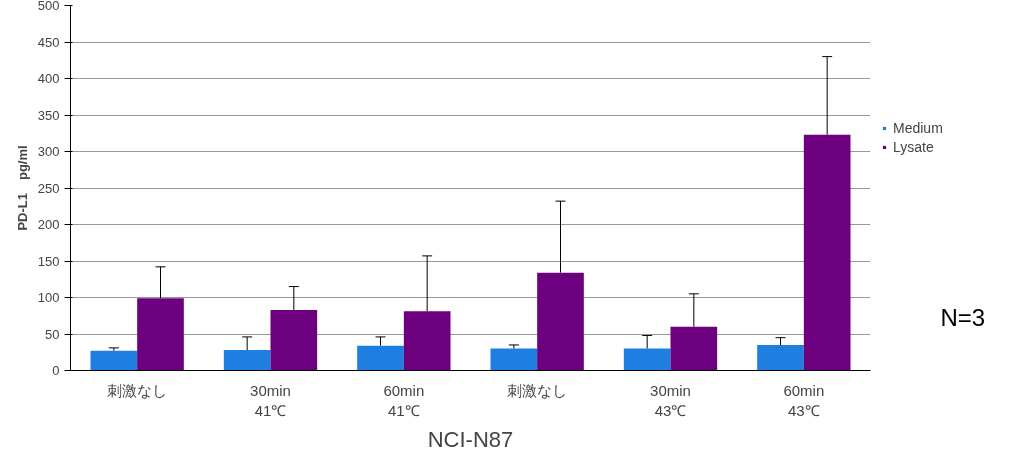 The height and width of the screenshot is (466, 1016). What do you see at coordinates (48, 297) in the screenshot?
I see `y-tick-label: 100` at bounding box center [48, 297].